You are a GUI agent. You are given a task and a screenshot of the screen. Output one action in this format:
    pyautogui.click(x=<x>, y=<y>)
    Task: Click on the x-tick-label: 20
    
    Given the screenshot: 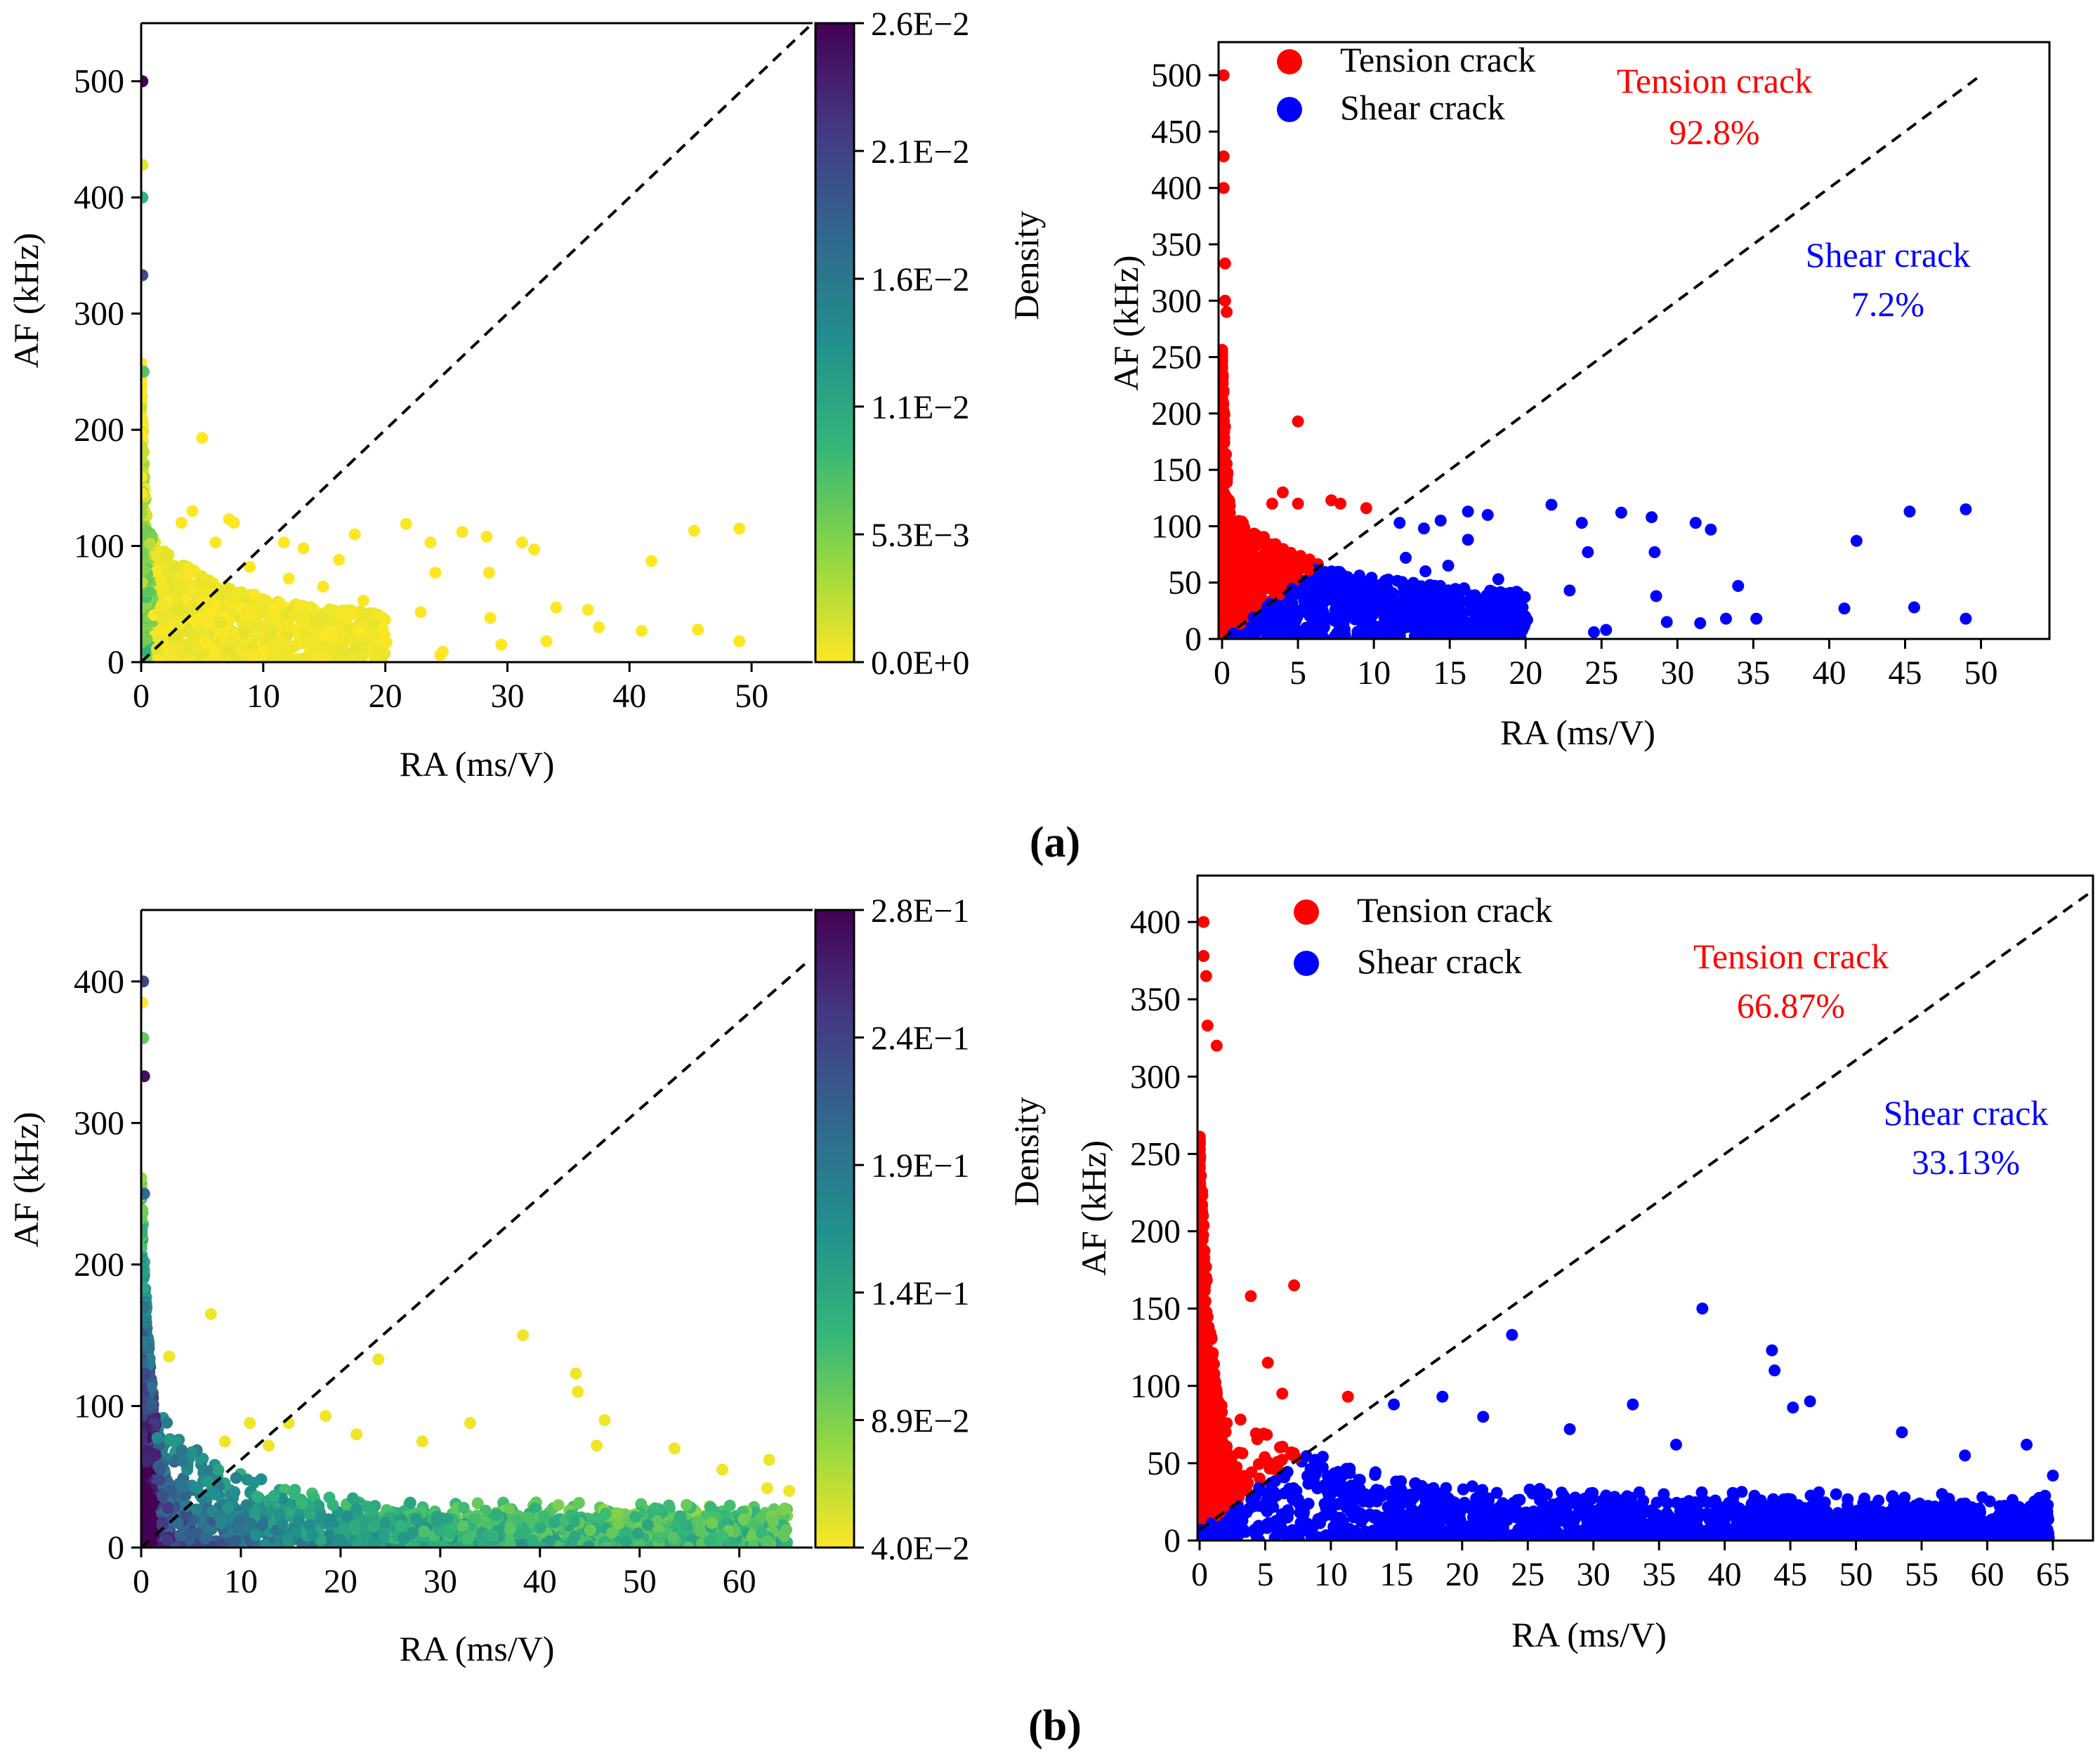 What is the action you would take?
    pyautogui.click(x=1525, y=673)
    